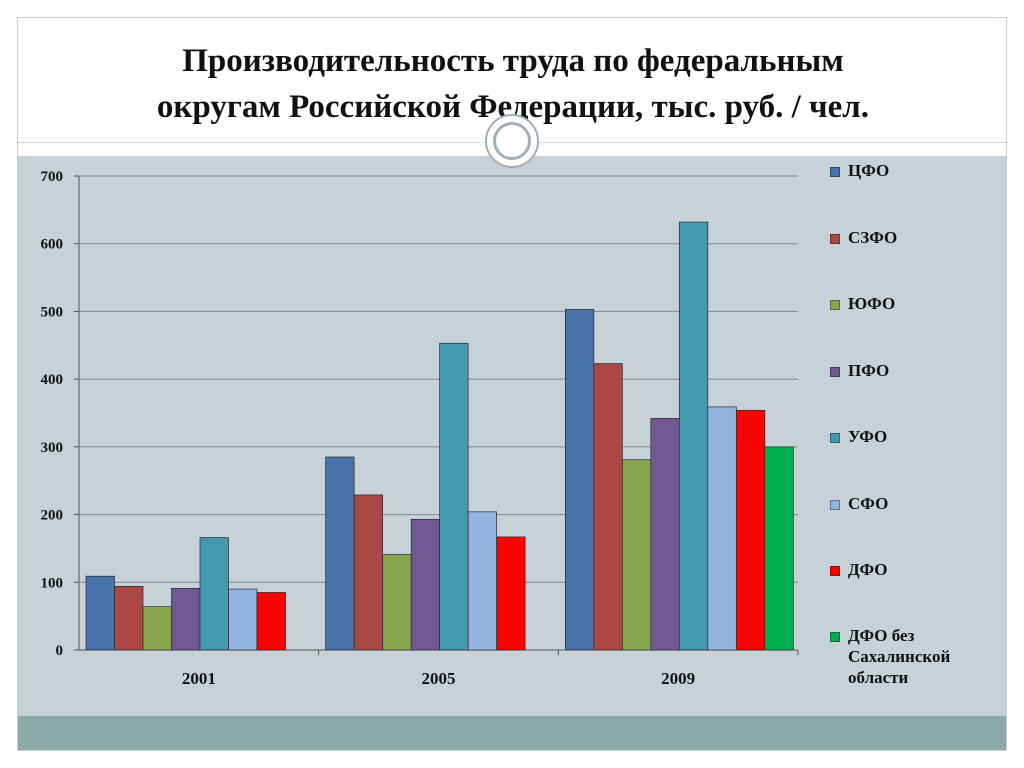  I want to click on bar-СФО-2005, so click(482, 581).